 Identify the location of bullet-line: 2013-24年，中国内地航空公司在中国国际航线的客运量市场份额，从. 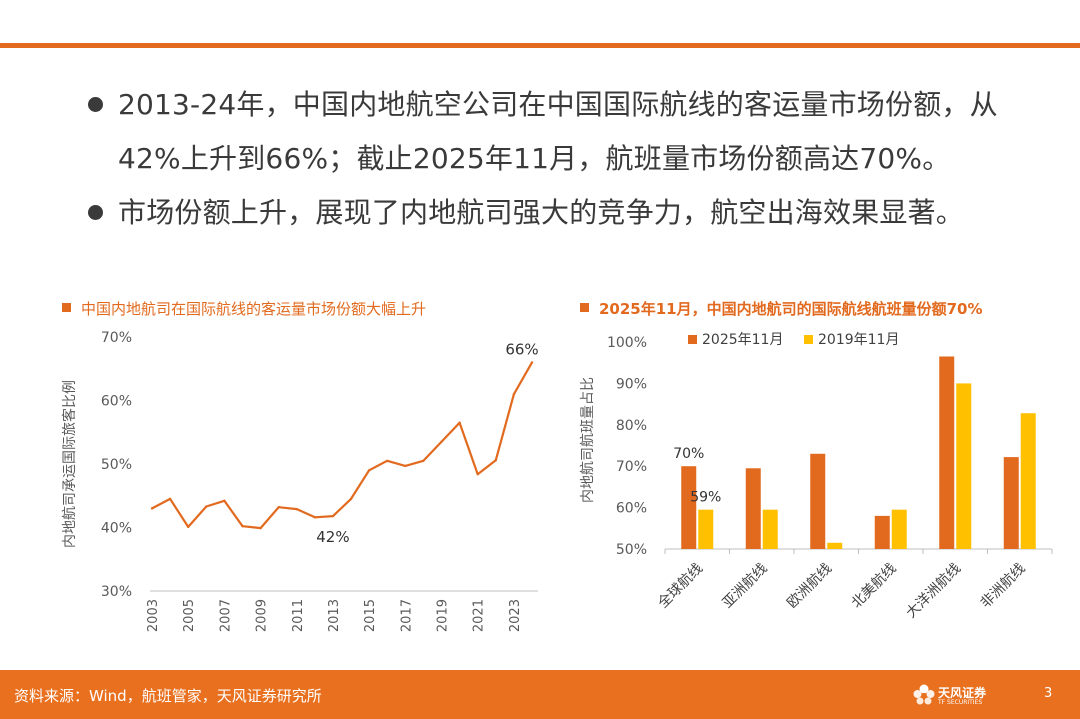
(558, 104).